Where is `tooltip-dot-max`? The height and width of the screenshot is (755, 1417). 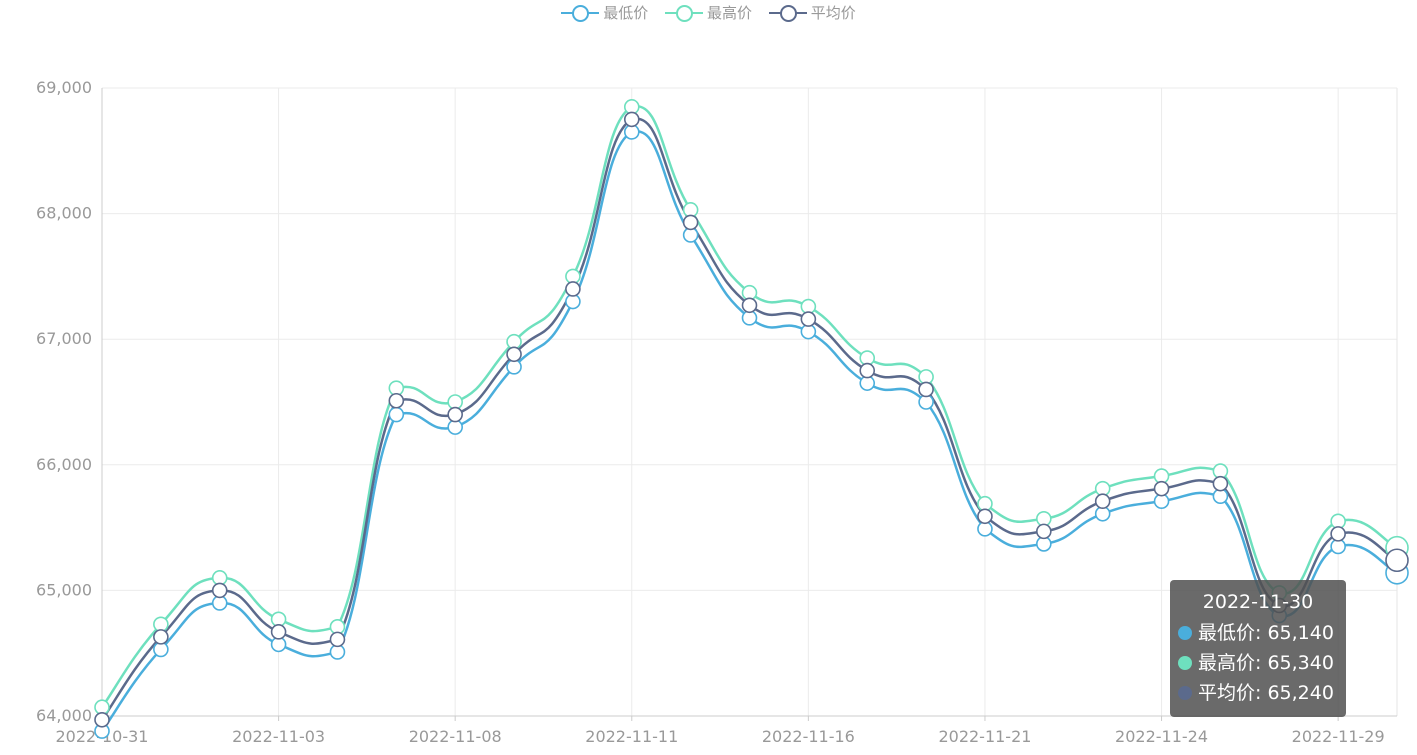 tooltip-dot-max is located at coordinates (1185, 663).